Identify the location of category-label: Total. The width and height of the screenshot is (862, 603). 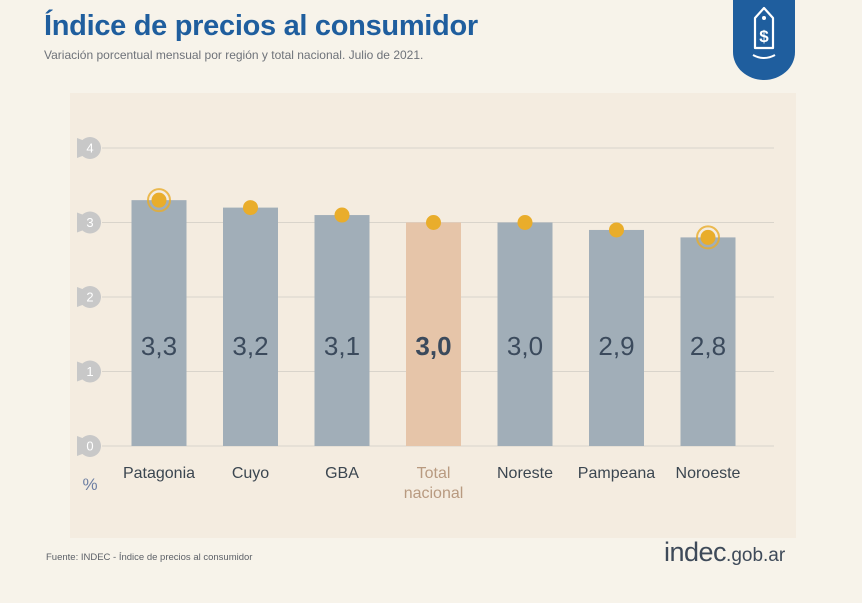
(434, 473).